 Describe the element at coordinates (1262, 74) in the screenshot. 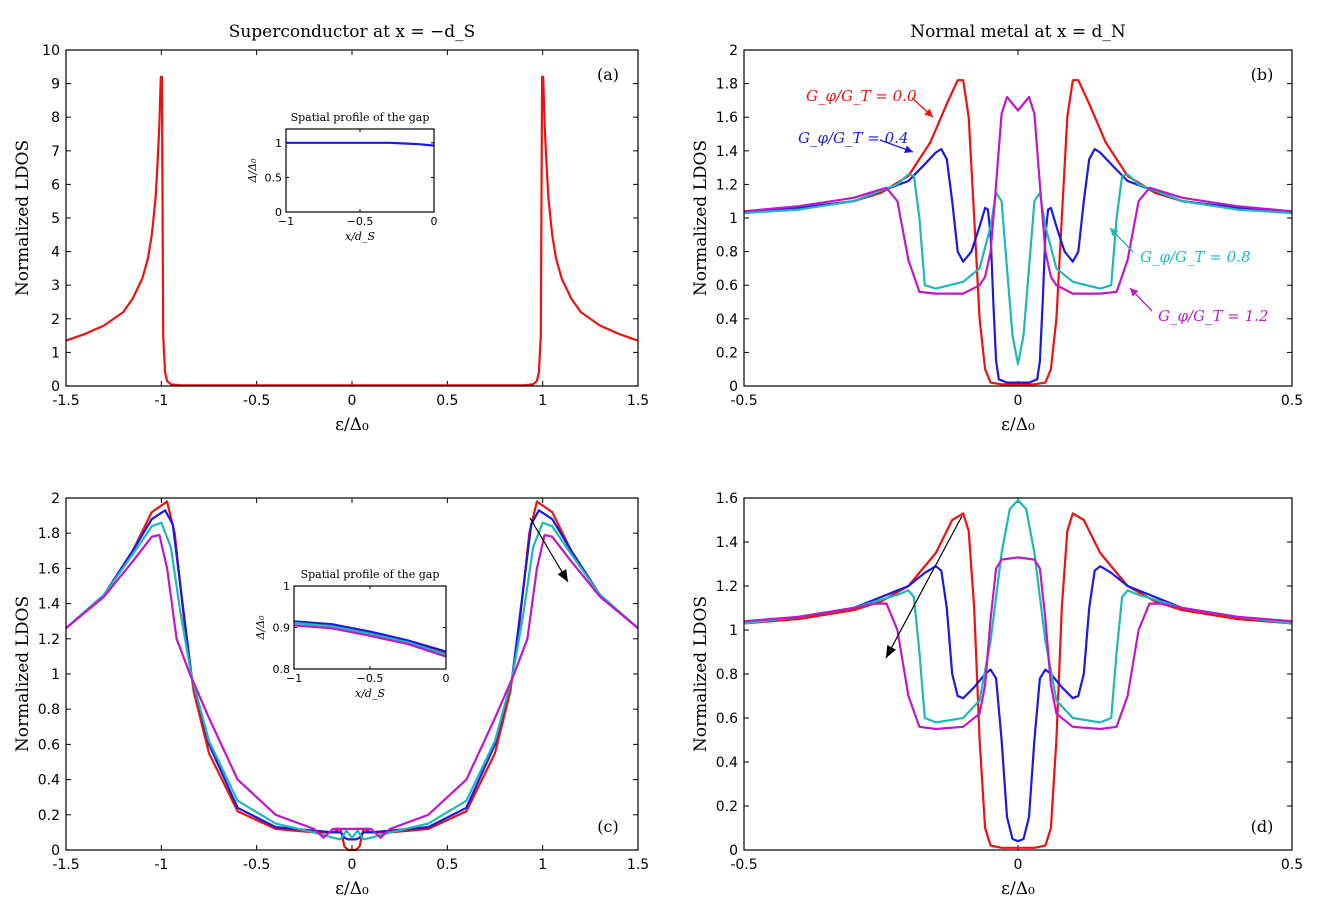

I see `panel-label: (b)` at that location.